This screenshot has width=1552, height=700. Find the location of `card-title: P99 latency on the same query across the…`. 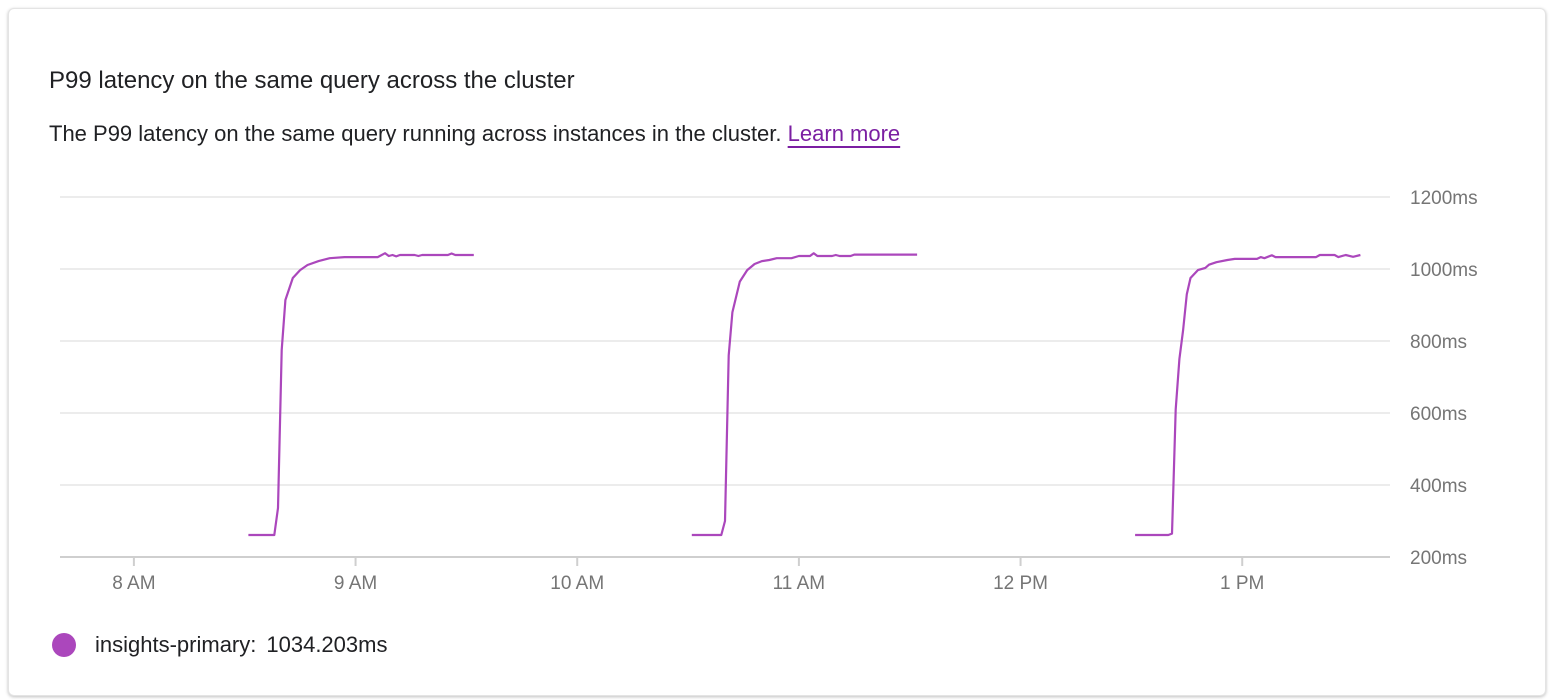

card-title: P99 latency on the same query across the… is located at coordinates (312, 80).